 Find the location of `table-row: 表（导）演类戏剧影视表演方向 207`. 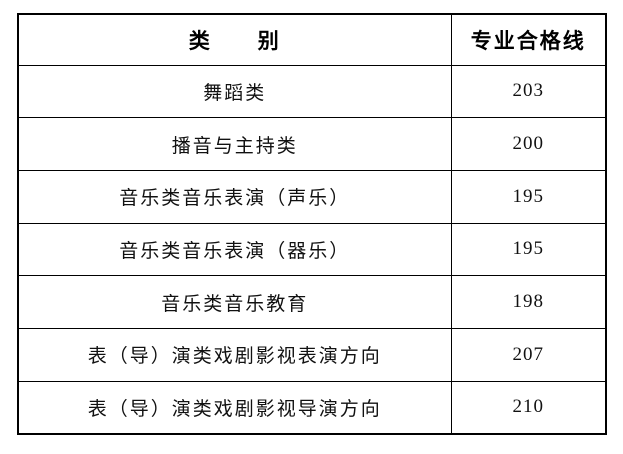

table-row: 表（导）演类戏剧影视表演方向 207 is located at coordinates (312, 354).